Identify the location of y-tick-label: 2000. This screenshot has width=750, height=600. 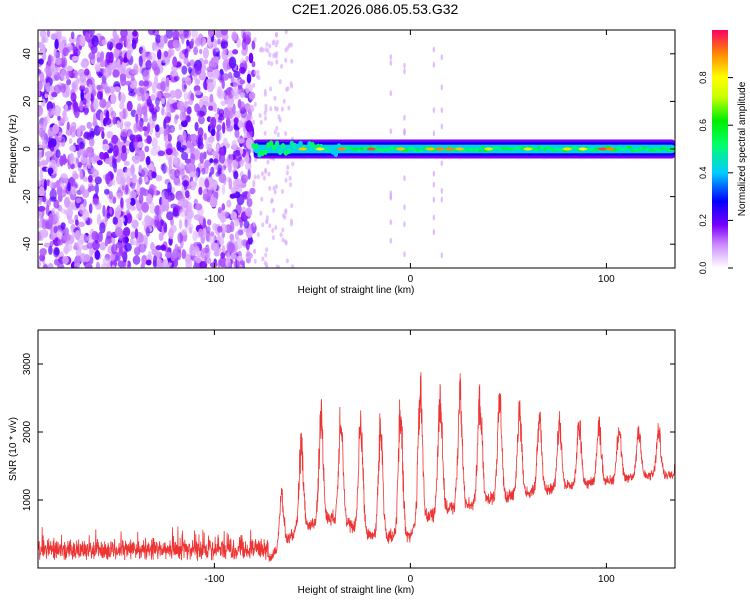
(27, 431).